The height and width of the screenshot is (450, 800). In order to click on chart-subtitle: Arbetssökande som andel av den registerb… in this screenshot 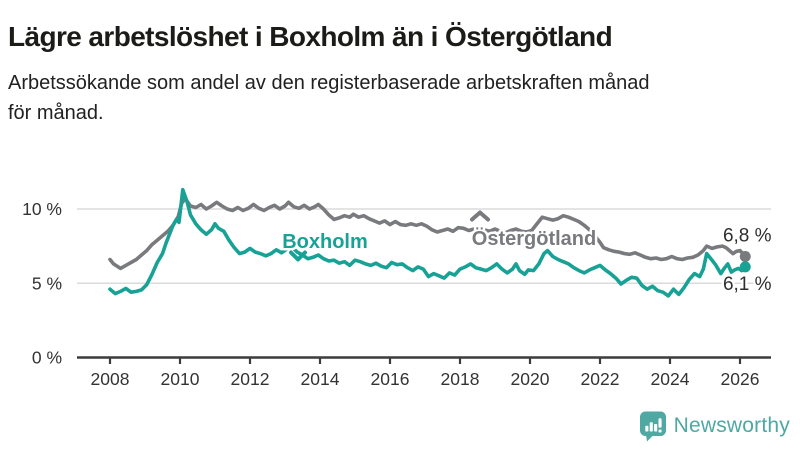, I will do `click(329, 98)`.